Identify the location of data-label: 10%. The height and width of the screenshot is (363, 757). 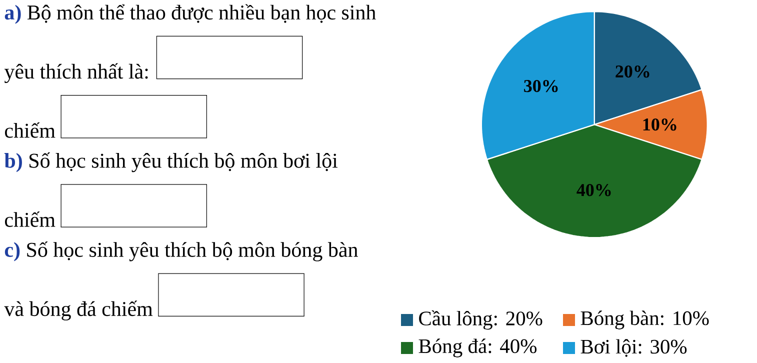
(659, 124).